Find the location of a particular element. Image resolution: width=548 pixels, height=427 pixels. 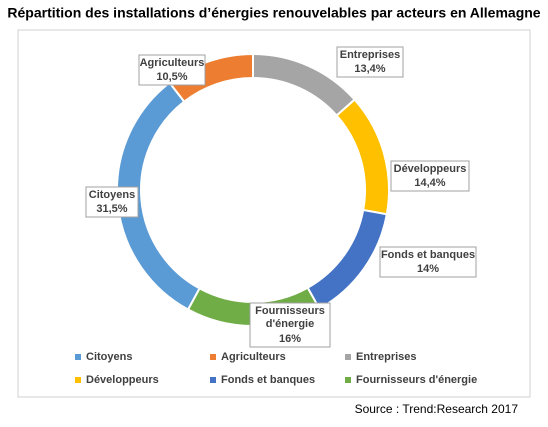

data-label-value: 16% is located at coordinates (290, 339).